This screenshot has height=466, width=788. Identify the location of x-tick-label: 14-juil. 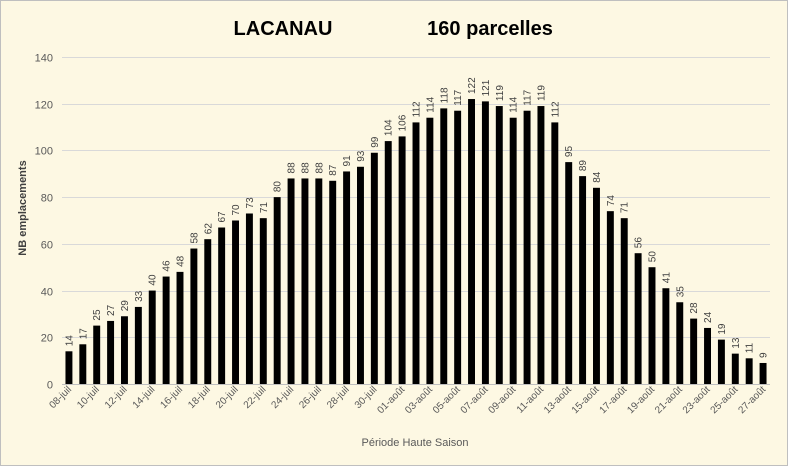
(144, 397).